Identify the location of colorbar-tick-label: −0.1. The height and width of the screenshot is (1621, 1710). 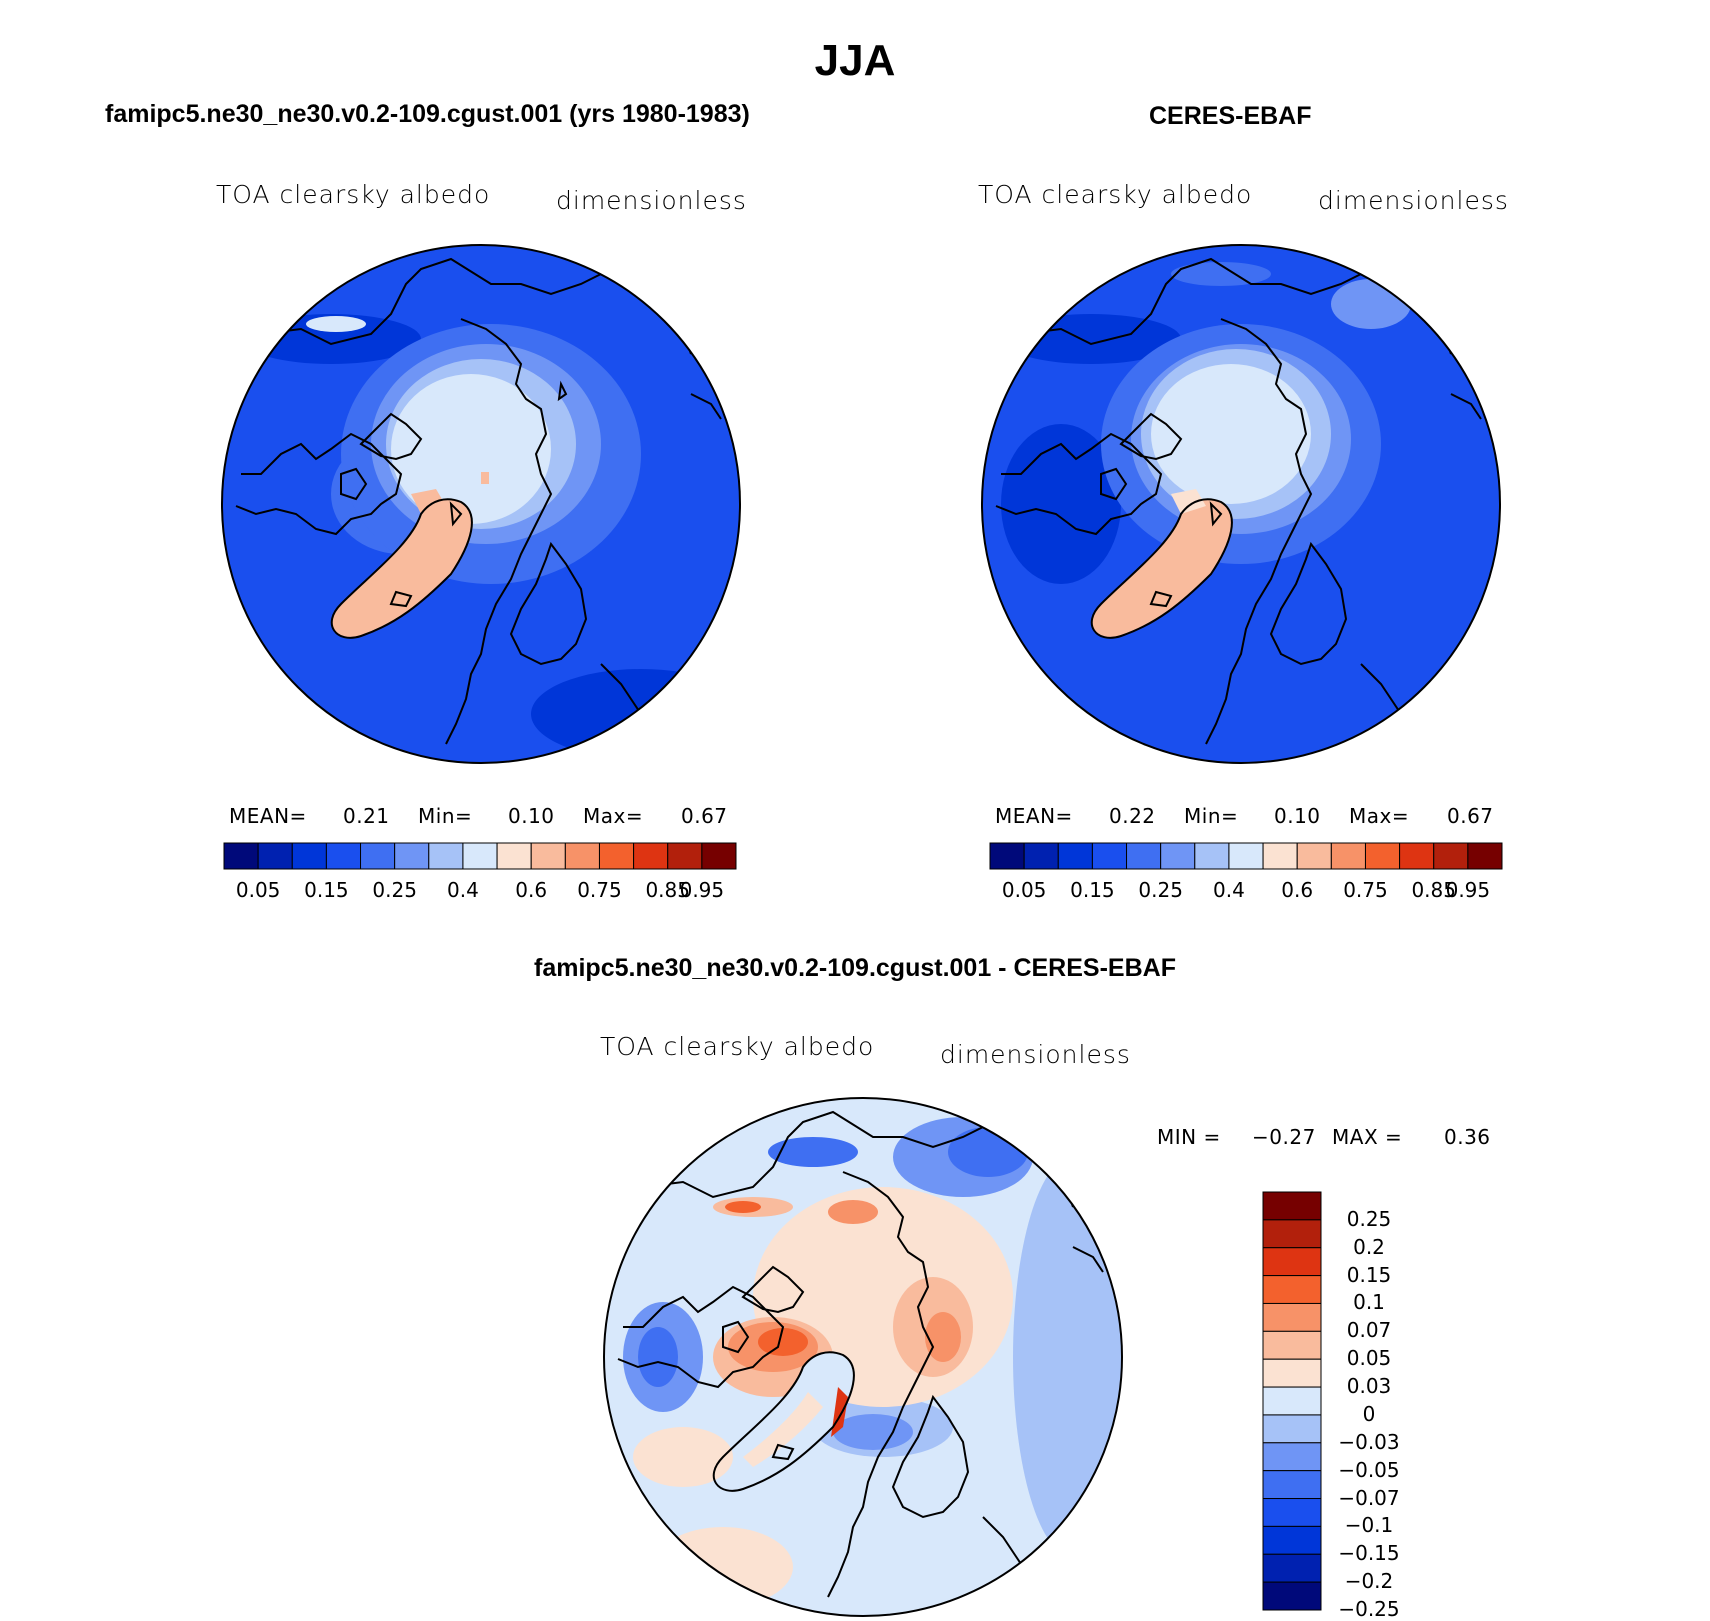
(1369, 1525).